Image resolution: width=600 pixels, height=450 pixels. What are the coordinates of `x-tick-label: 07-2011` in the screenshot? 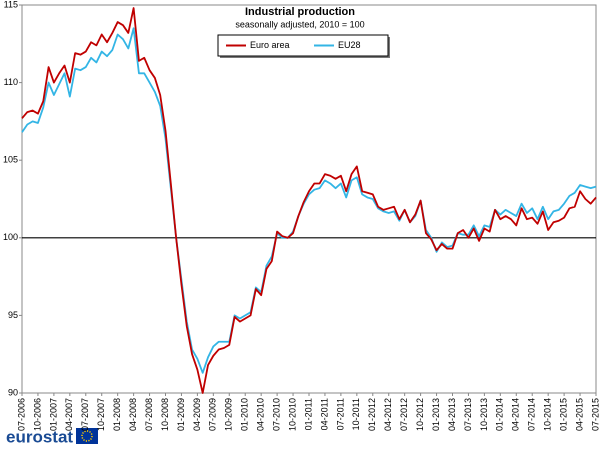 It's located at (340, 414).